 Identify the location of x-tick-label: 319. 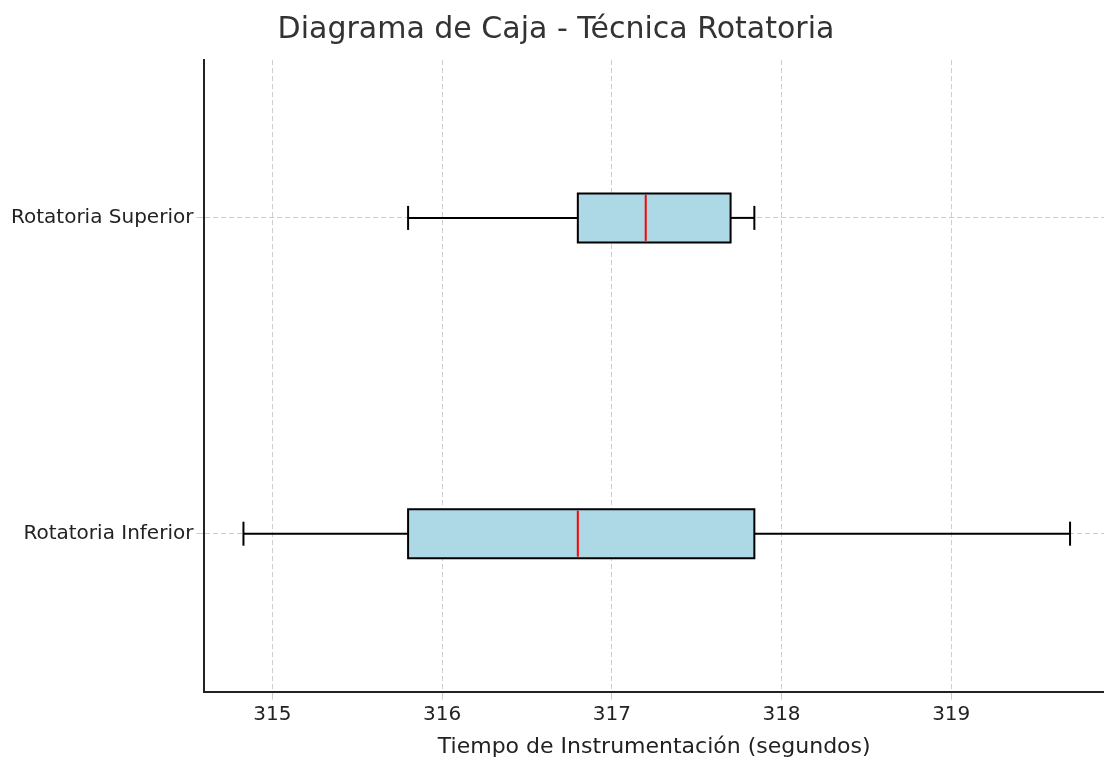
(951, 712).